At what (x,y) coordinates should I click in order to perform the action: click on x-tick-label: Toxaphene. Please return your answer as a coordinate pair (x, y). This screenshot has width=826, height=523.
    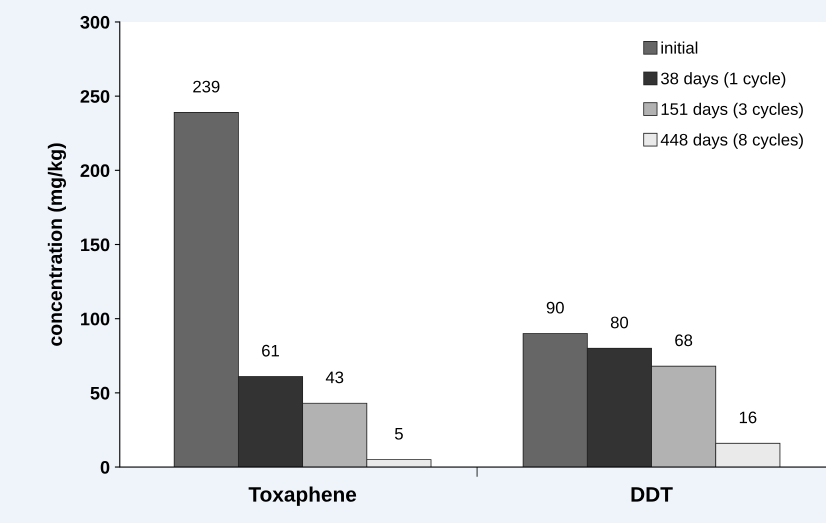
    Looking at the image, I should click on (302, 496).